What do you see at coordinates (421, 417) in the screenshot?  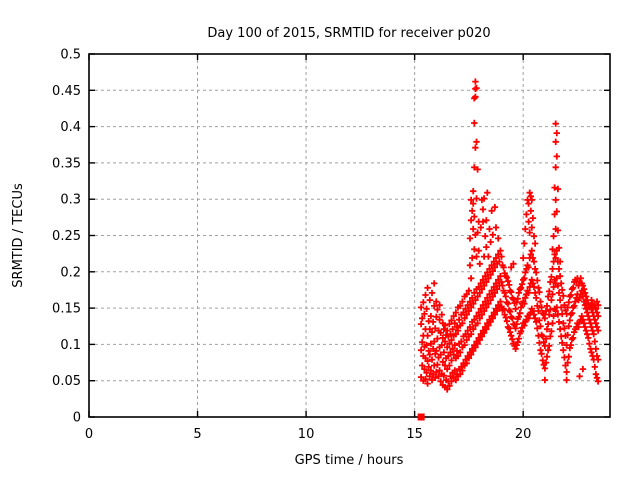 I see `data-square-marker` at bounding box center [421, 417].